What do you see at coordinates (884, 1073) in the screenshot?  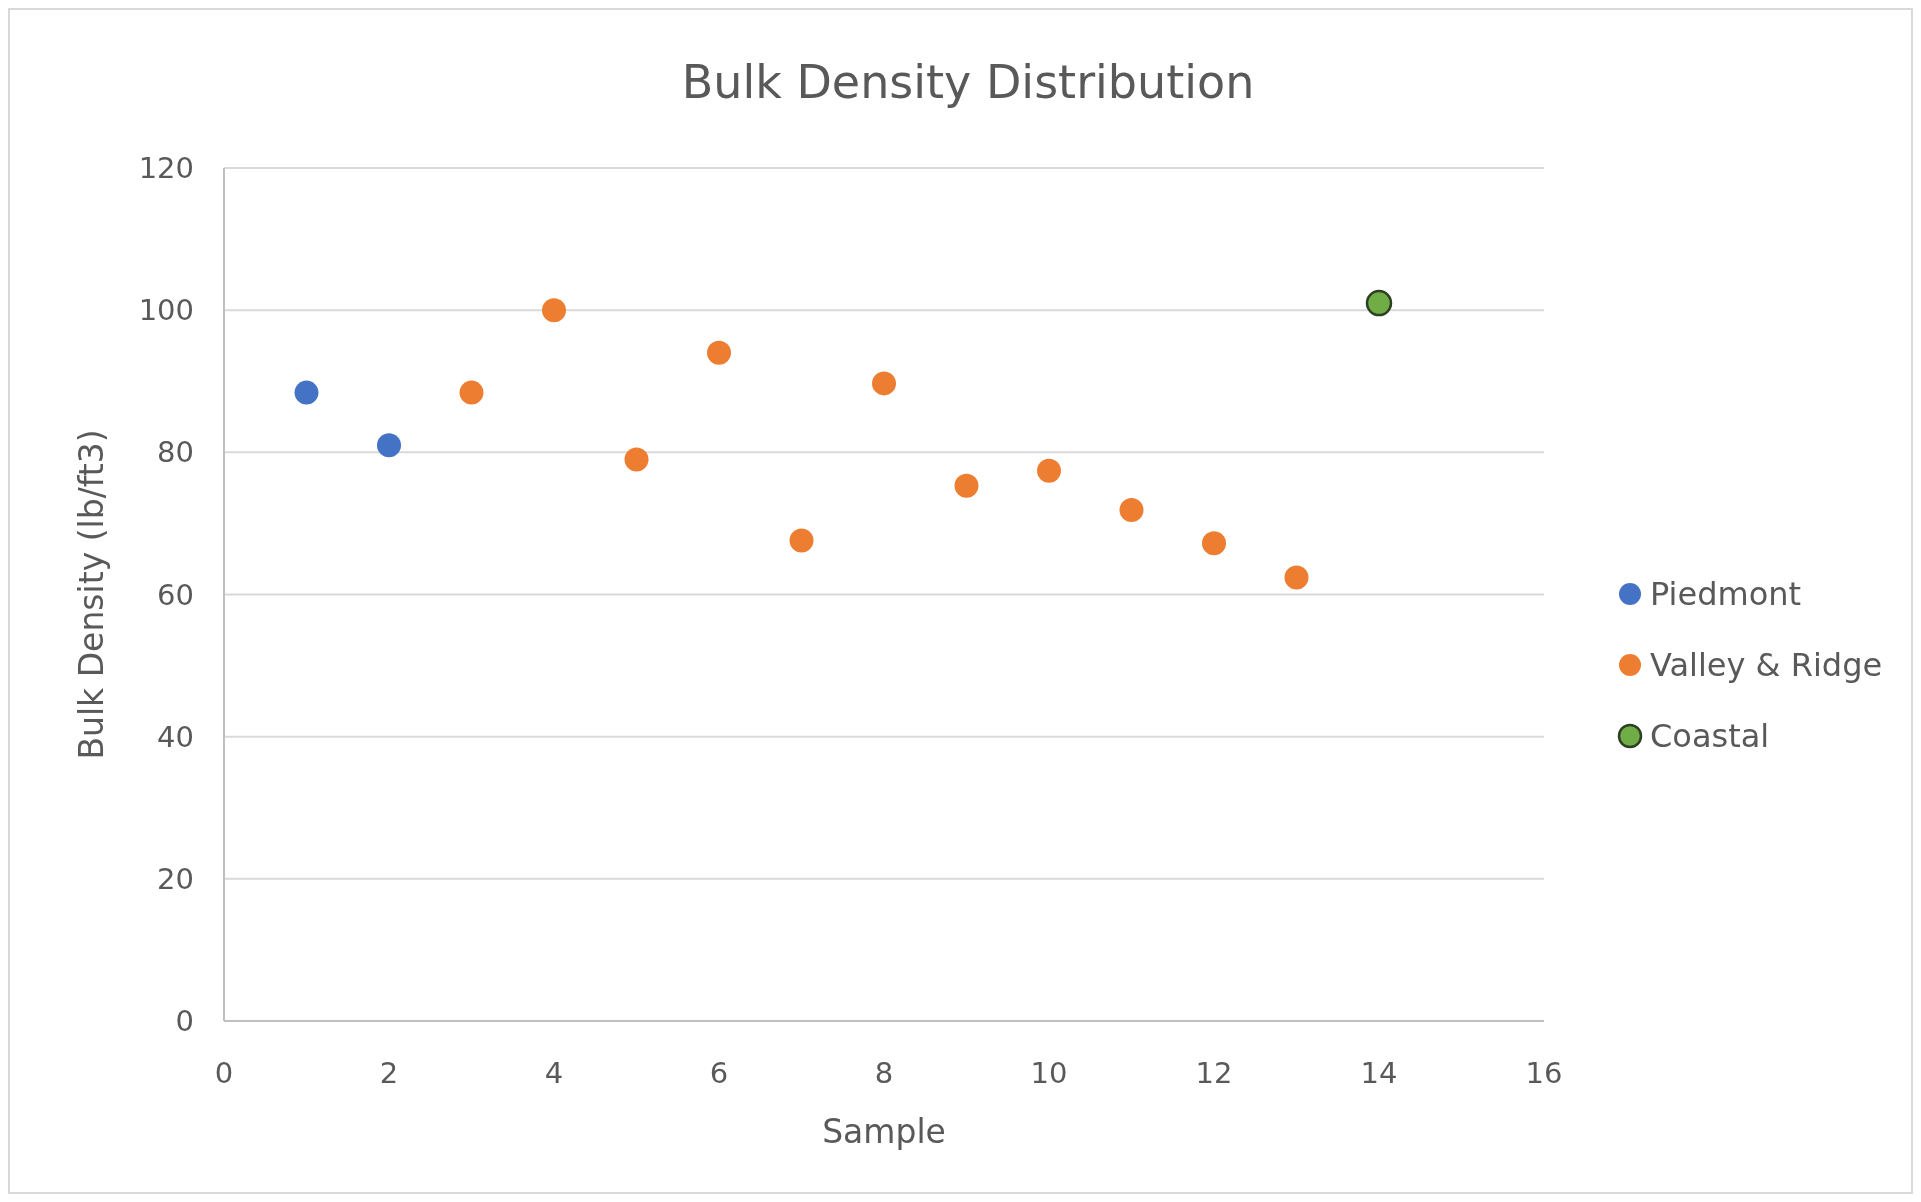 I see `x-tick-label: 8` at bounding box center [884, 1073].